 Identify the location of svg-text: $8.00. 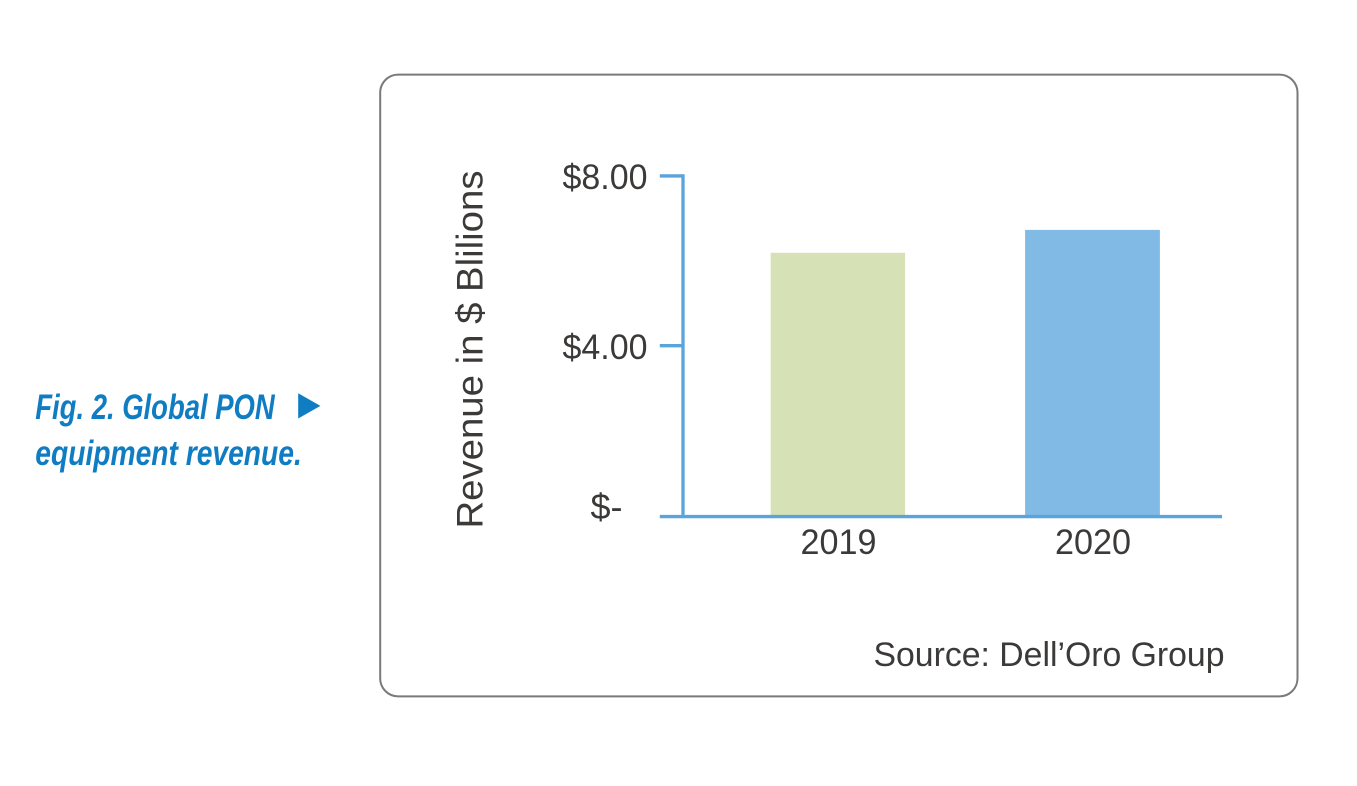
(605, 177).